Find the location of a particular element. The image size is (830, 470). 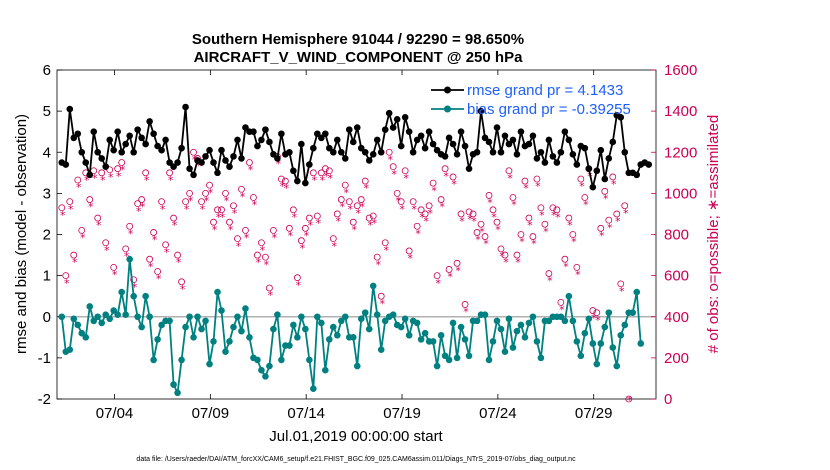

chart-title-line2: AIRCRAFT_V_WIND_COMPONENT @ 250 hPa is located at coordinates (359, 57).